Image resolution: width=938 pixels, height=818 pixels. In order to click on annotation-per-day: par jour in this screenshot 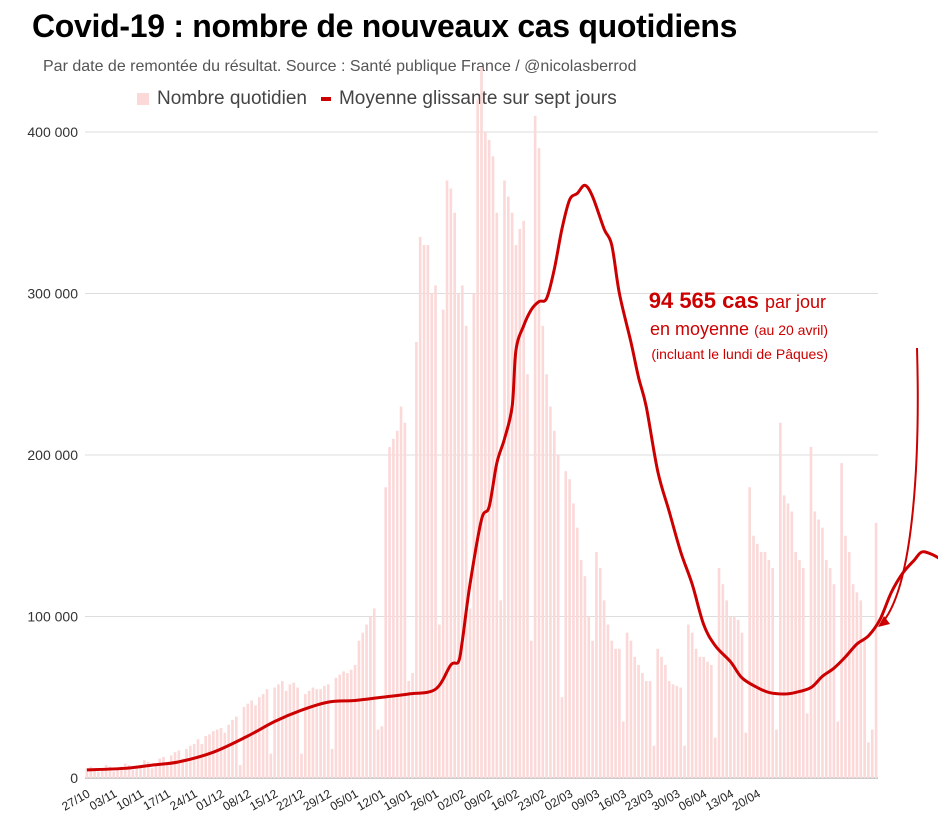, I will do `click(795, 302)`.